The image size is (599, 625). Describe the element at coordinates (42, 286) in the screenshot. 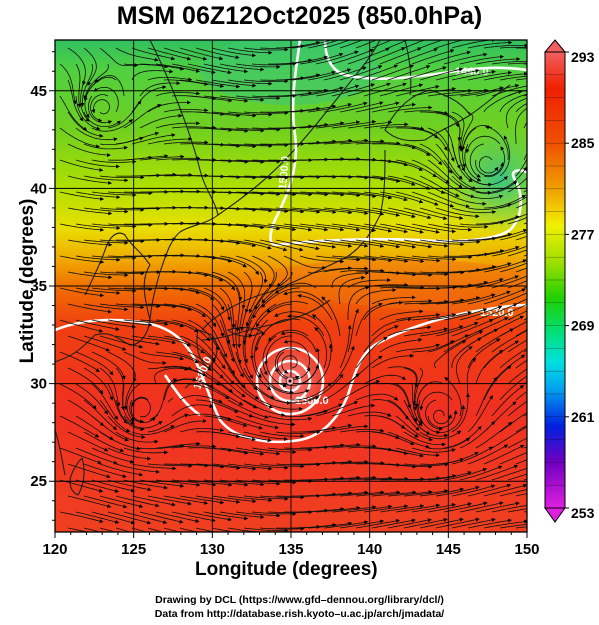

I see `y-axis-ticks: 45 40 35 30 25` at that location.